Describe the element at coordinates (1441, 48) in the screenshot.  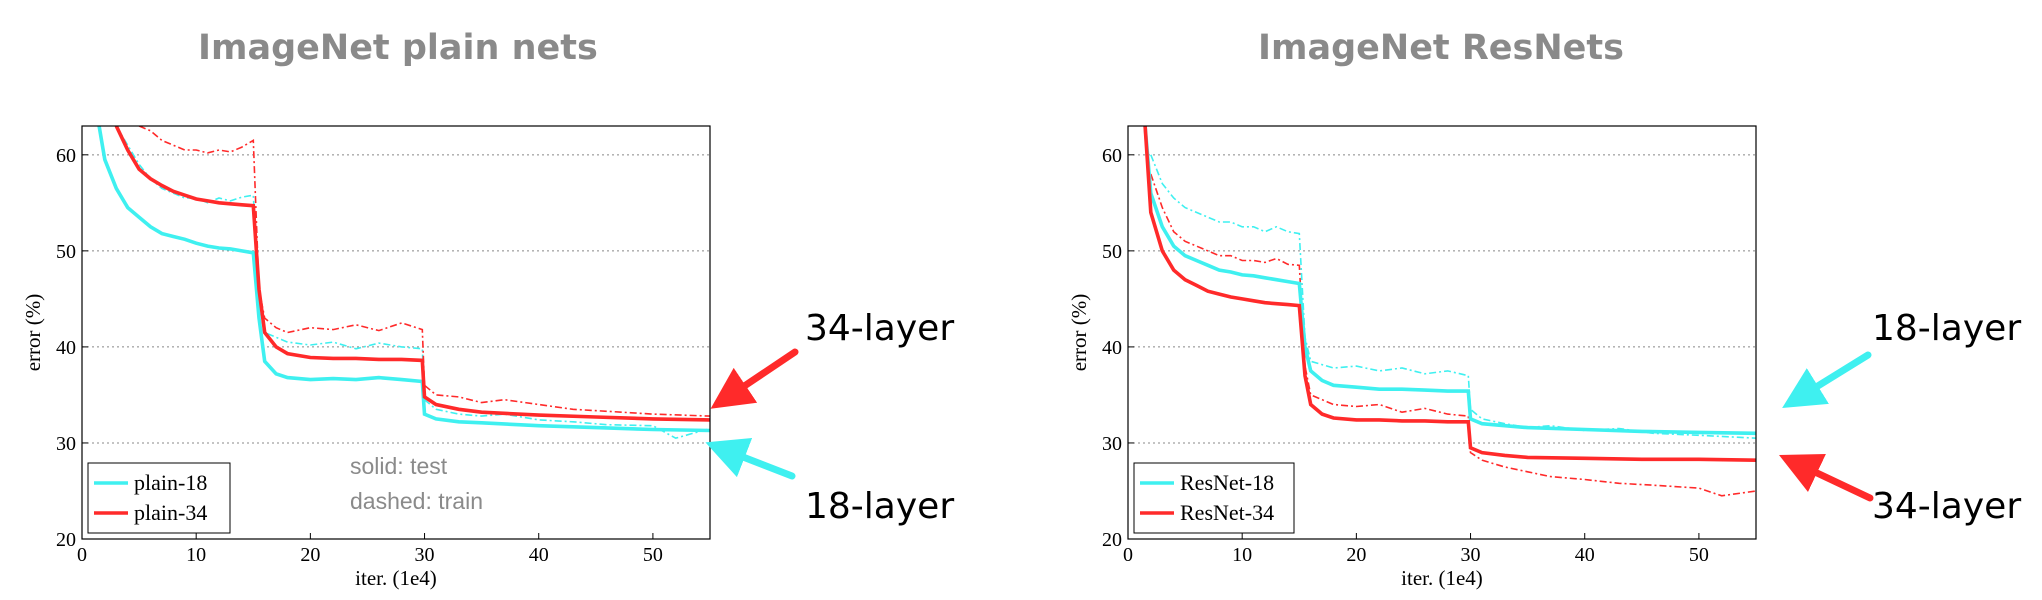
I see `right-chart-title: ImageNet ResNets` at that location.